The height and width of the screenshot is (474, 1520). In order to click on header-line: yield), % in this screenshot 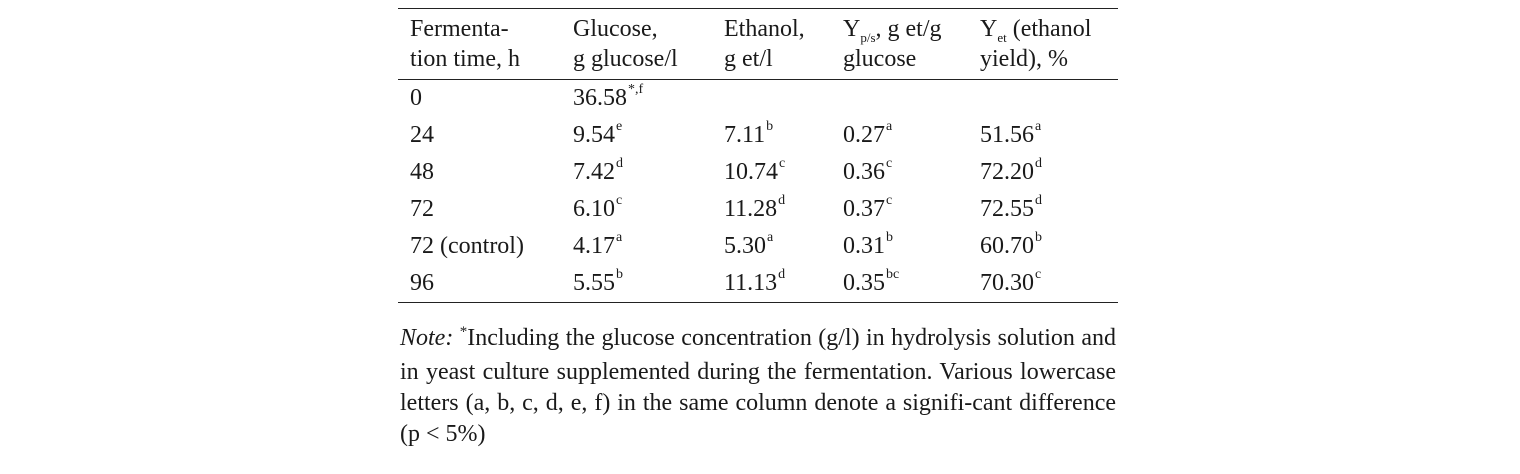, I will do `click(1024, 59)`.